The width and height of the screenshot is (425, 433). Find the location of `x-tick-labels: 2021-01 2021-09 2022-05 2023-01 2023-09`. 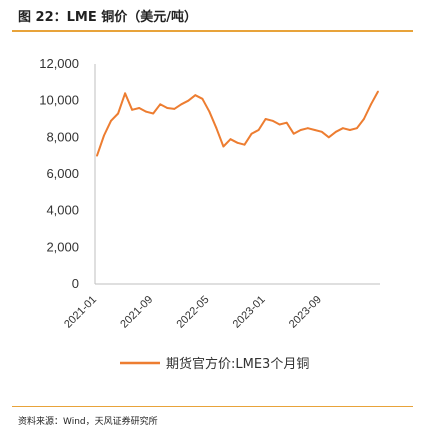

x-tick-labels: 2021-01 2021-09 2022-05 2023-01 2023-09 is located at coordinates (193, 312).